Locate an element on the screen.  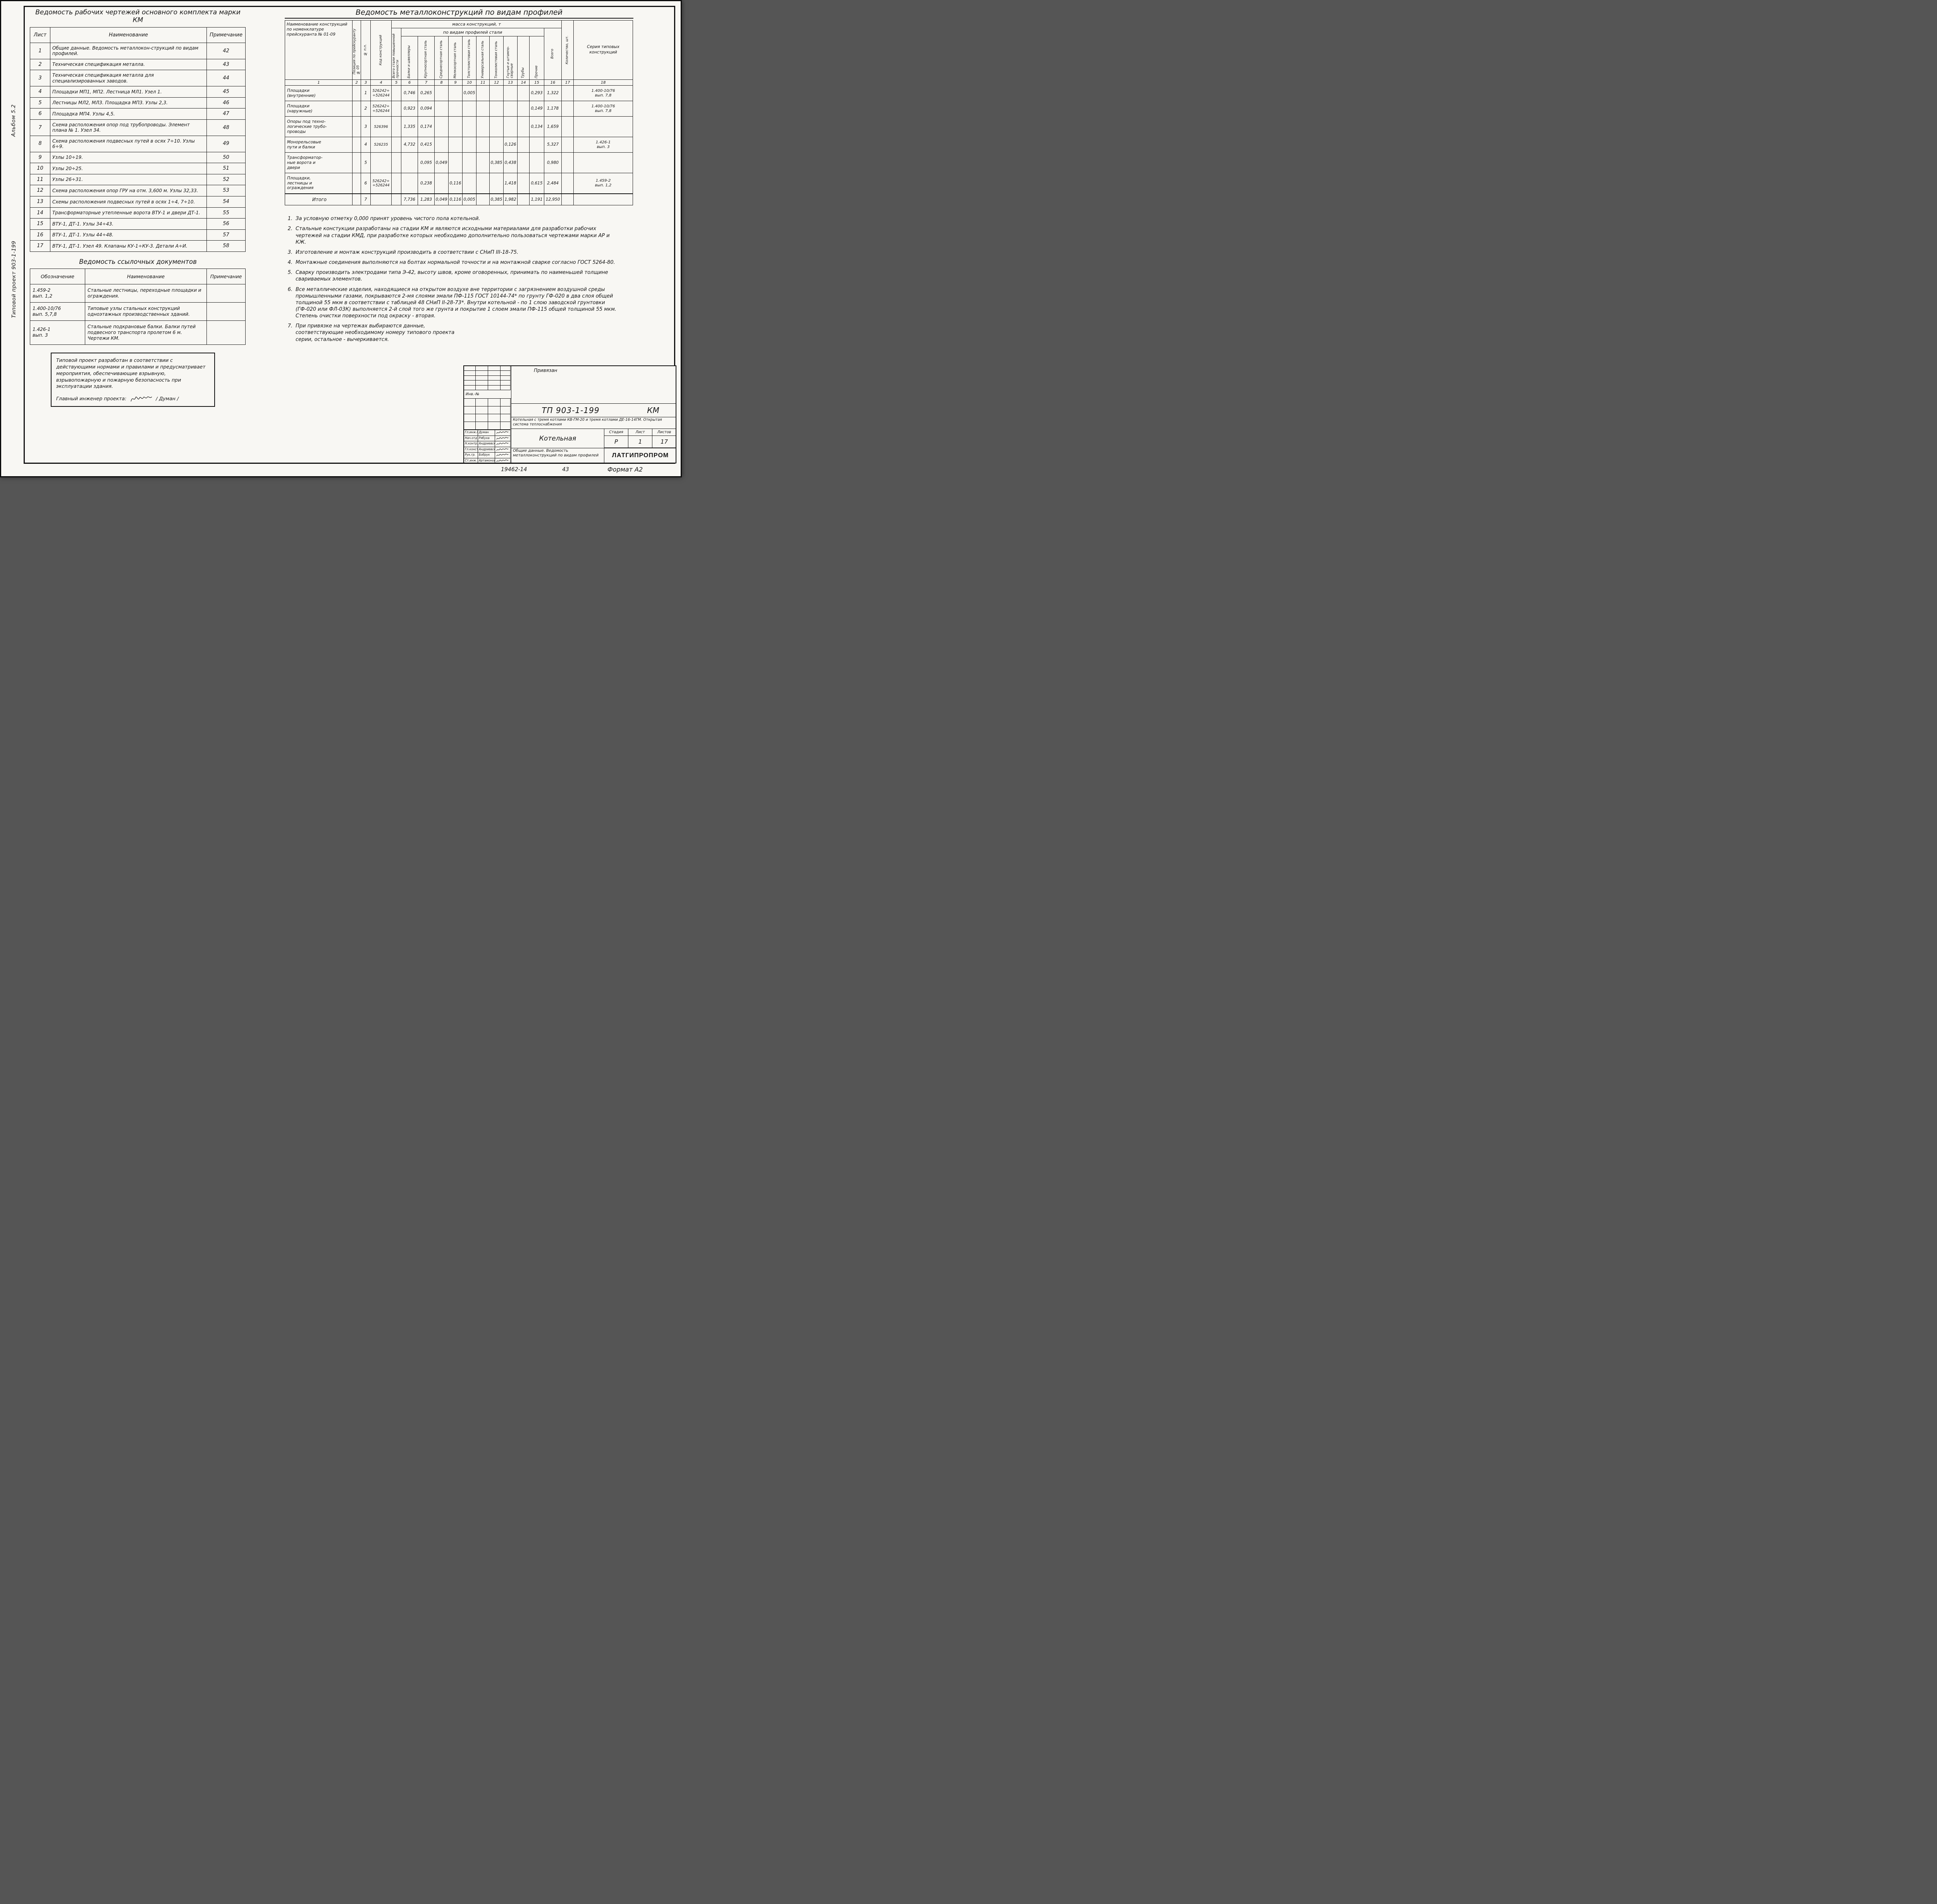
note-cell: 55 is located at coordinates (226, 213).